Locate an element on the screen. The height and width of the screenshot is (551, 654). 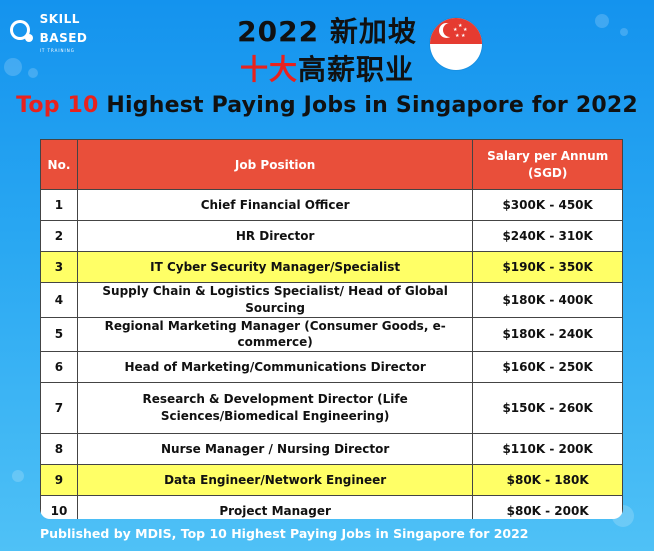
cell-salary: $180K - 400K is located at coordinates (547, 300).